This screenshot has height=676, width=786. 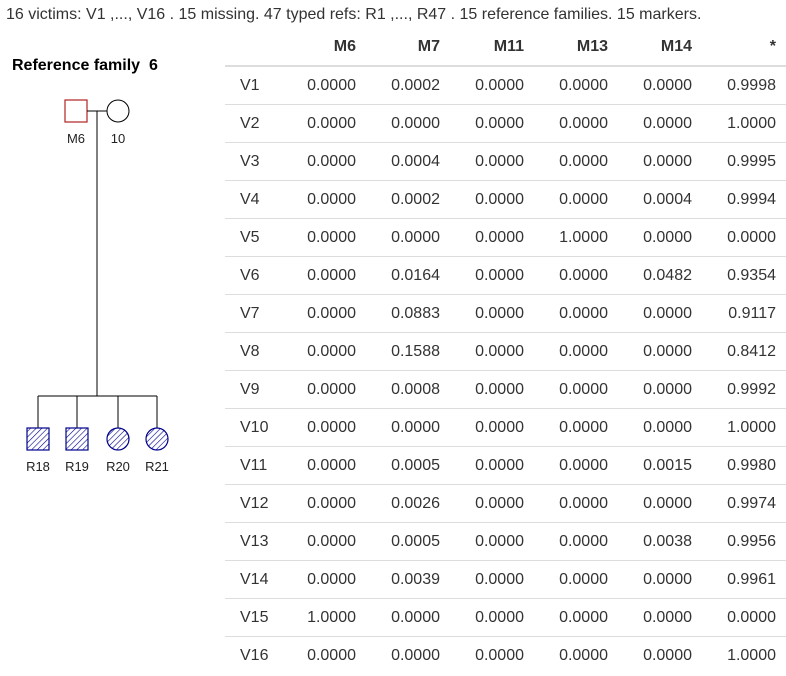 I want to click on table-row: V16 0.0000 0.0000 0.0000 0.0000 0.0000 1.0000, so click(x=505, y=656).